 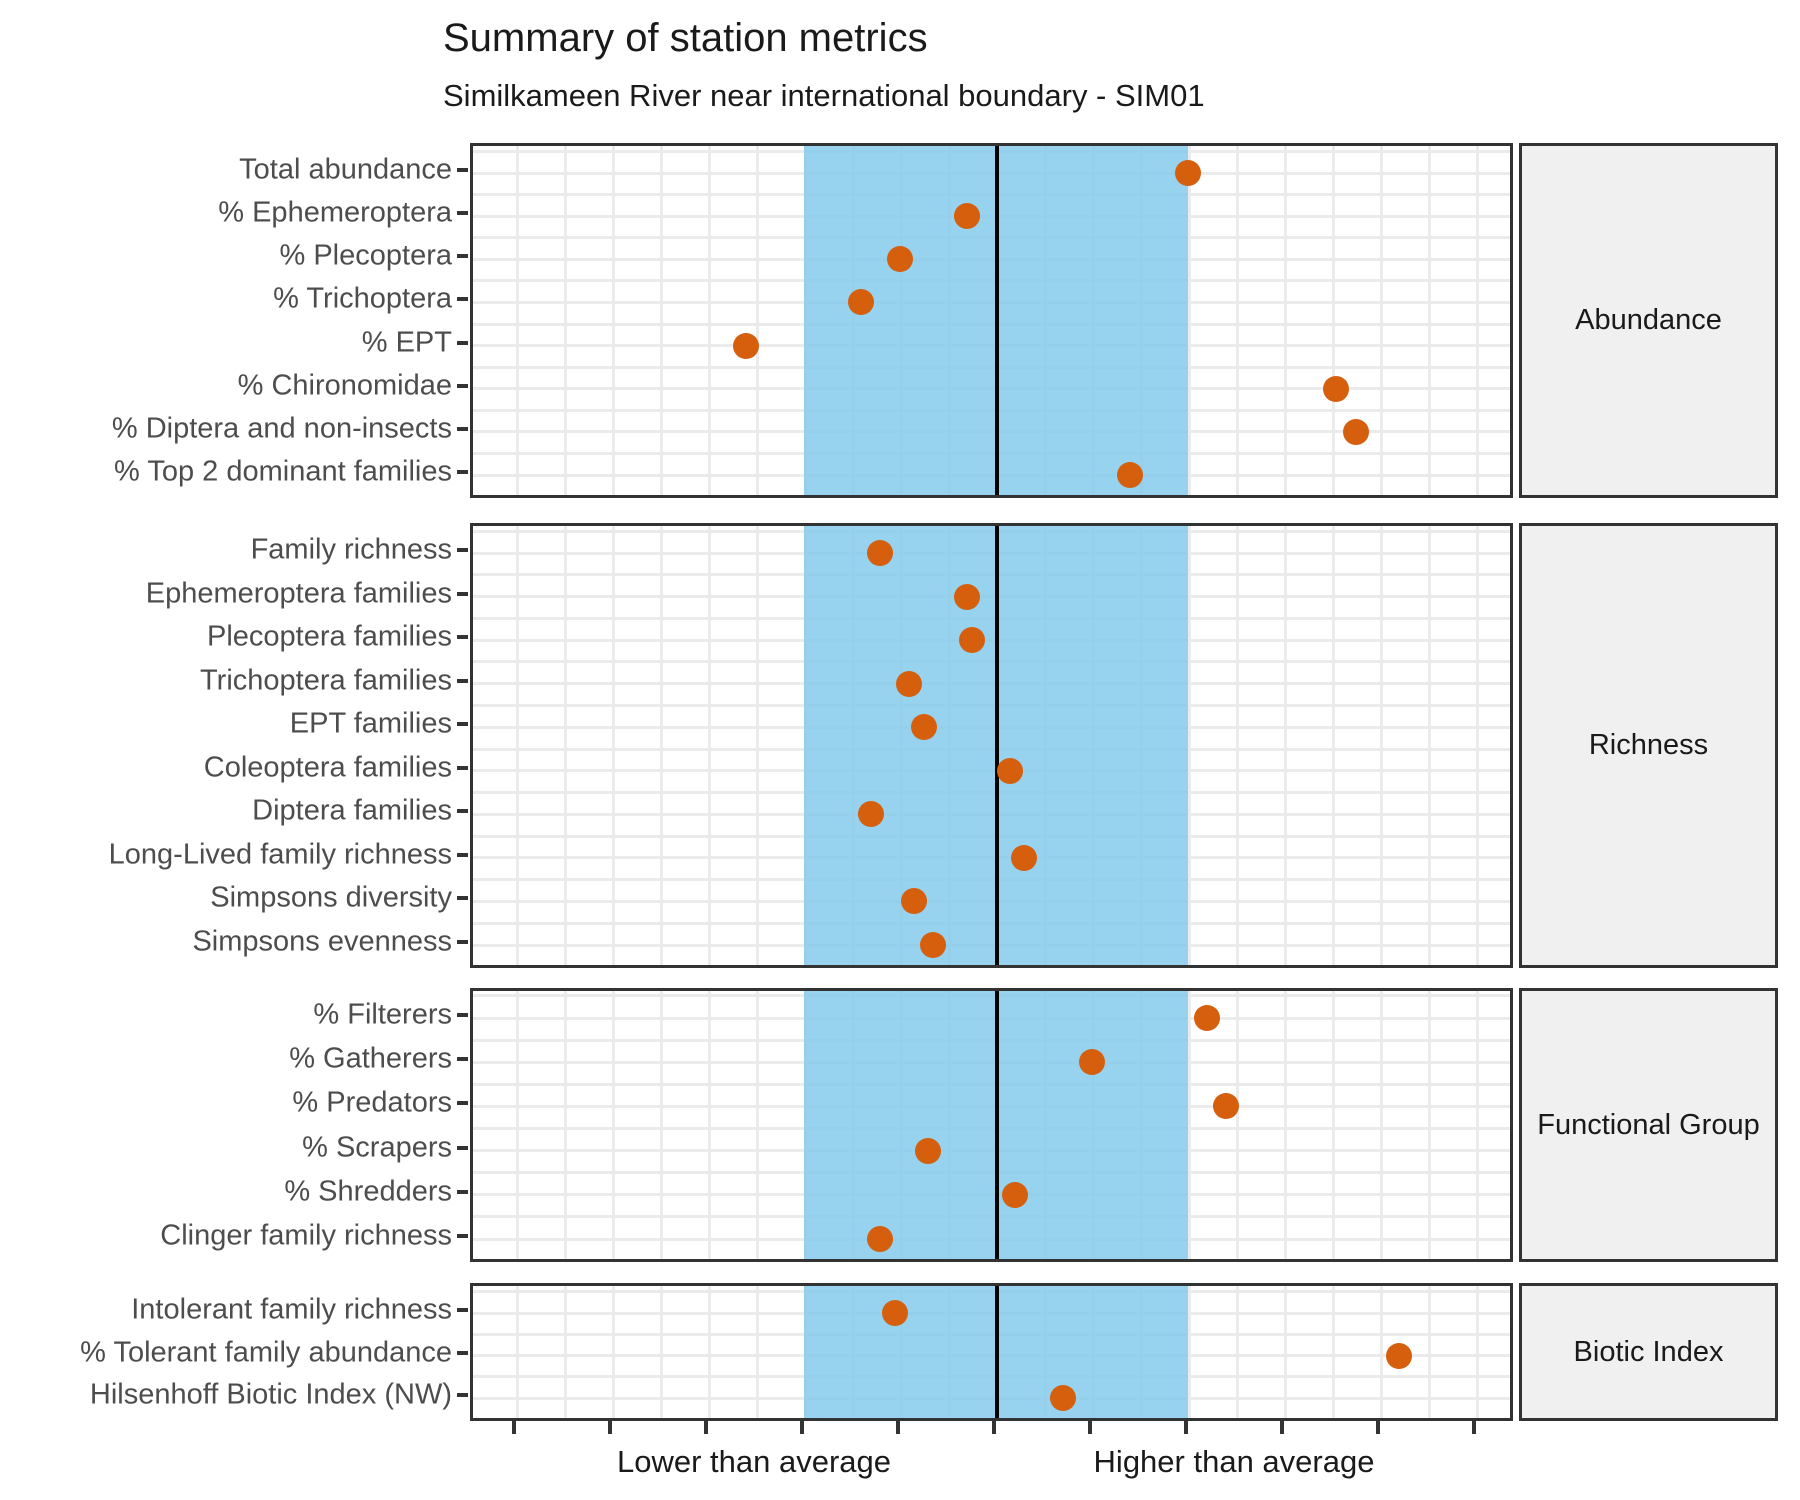 I want to click on x-axis-label-lower: Lower than average, so click(x=754, y=1461).